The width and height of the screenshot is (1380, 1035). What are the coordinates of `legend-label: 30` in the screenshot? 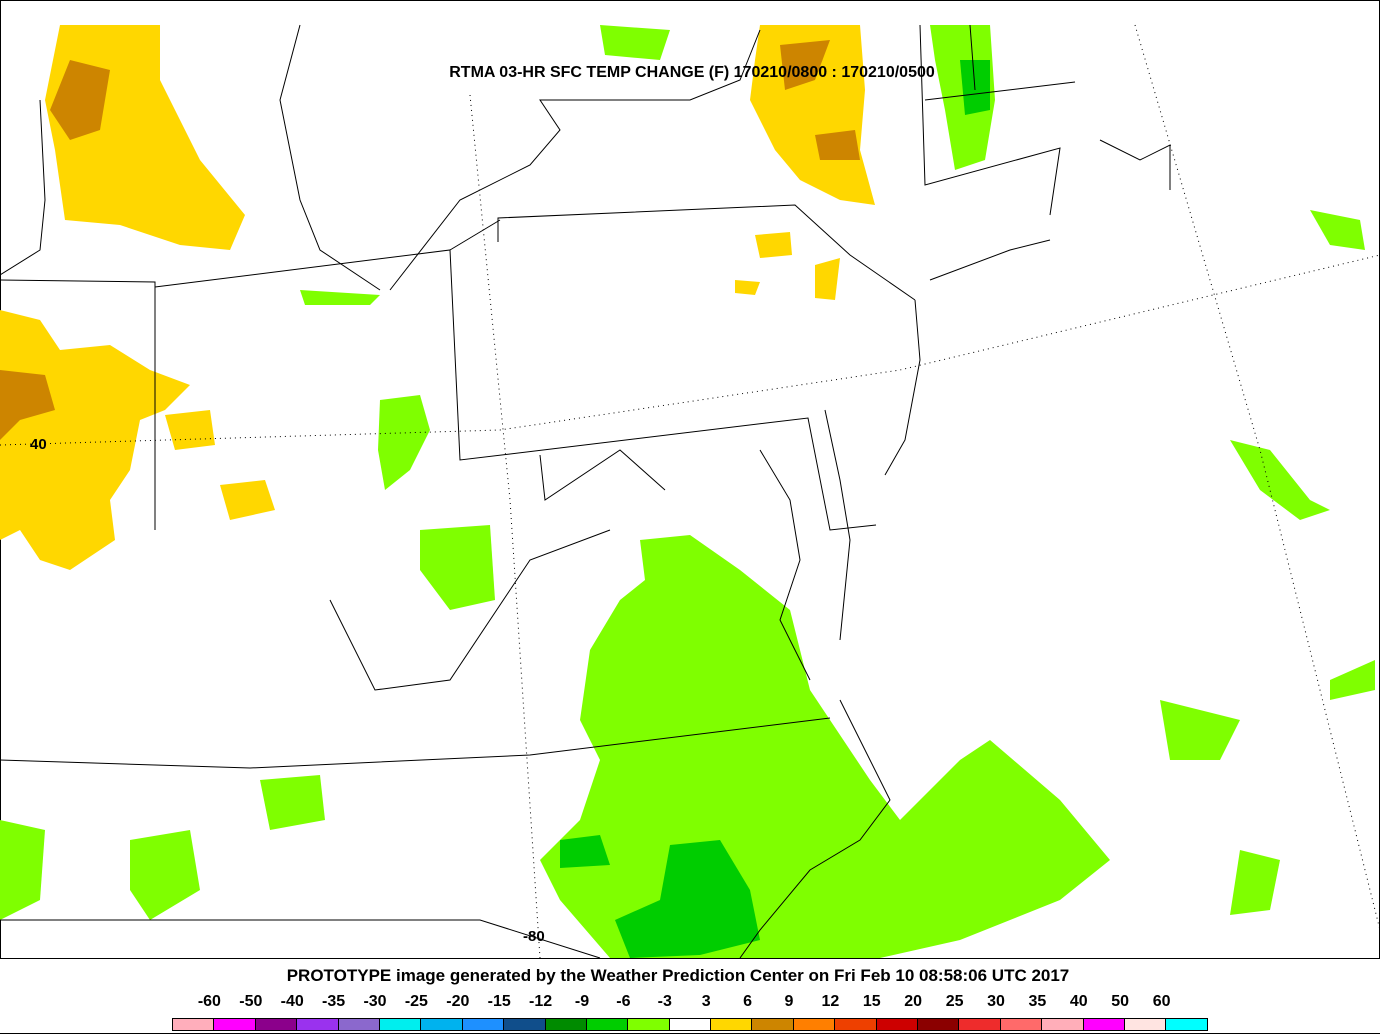 It's located at (996, 1001).